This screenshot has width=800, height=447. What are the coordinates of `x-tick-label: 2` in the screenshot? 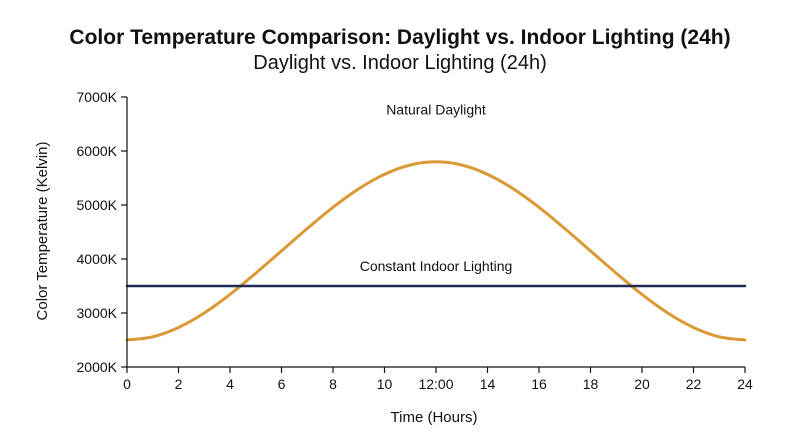 It's located at (179, 384).